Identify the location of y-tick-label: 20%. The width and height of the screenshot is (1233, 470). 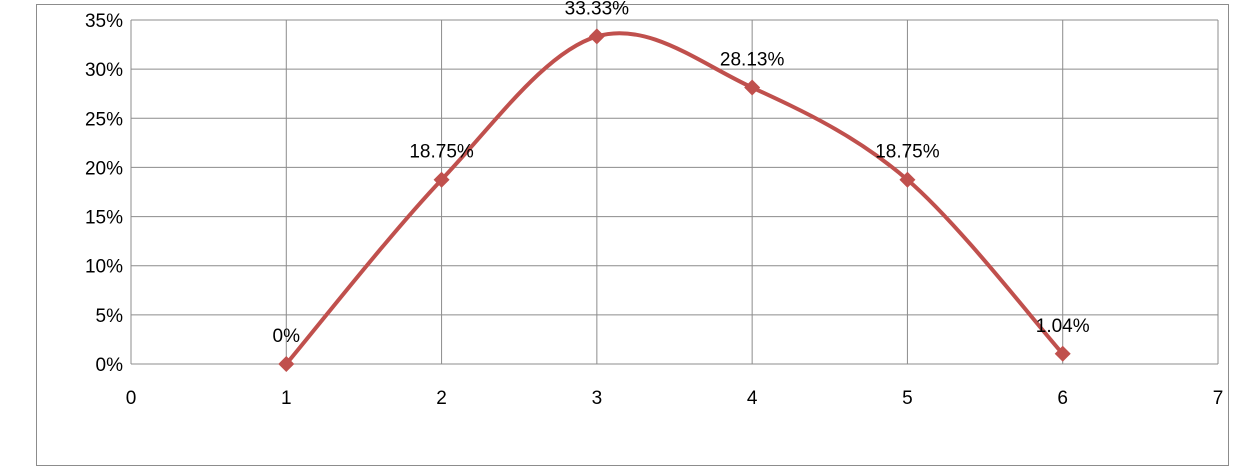
(104, 168).